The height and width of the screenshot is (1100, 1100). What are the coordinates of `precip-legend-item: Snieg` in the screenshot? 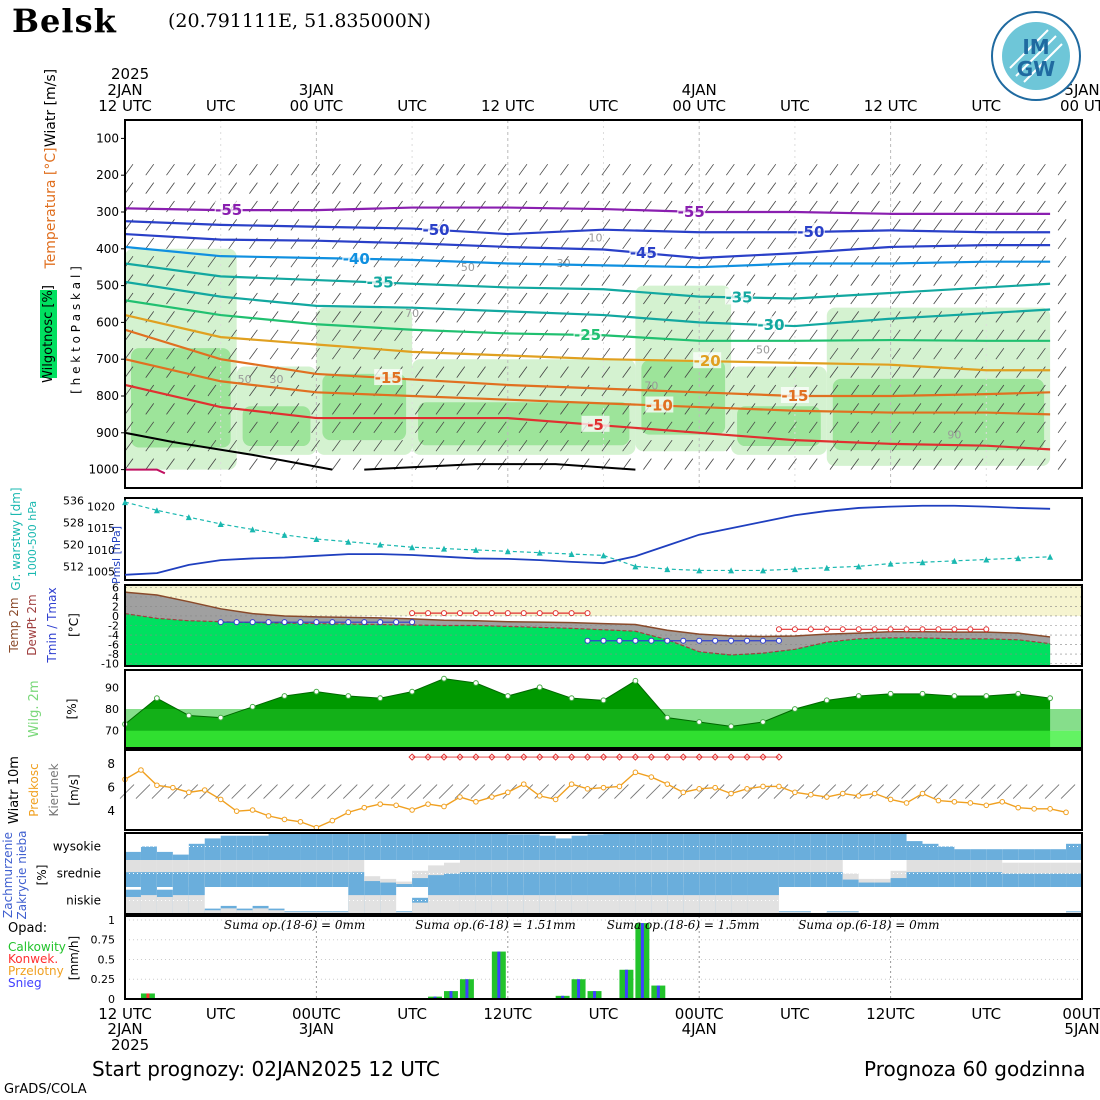 It's located at (25, 983).